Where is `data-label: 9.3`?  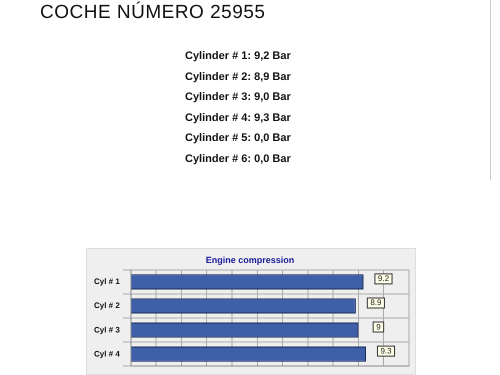
data-label: 9.3 is located at coordinates (386, 351).